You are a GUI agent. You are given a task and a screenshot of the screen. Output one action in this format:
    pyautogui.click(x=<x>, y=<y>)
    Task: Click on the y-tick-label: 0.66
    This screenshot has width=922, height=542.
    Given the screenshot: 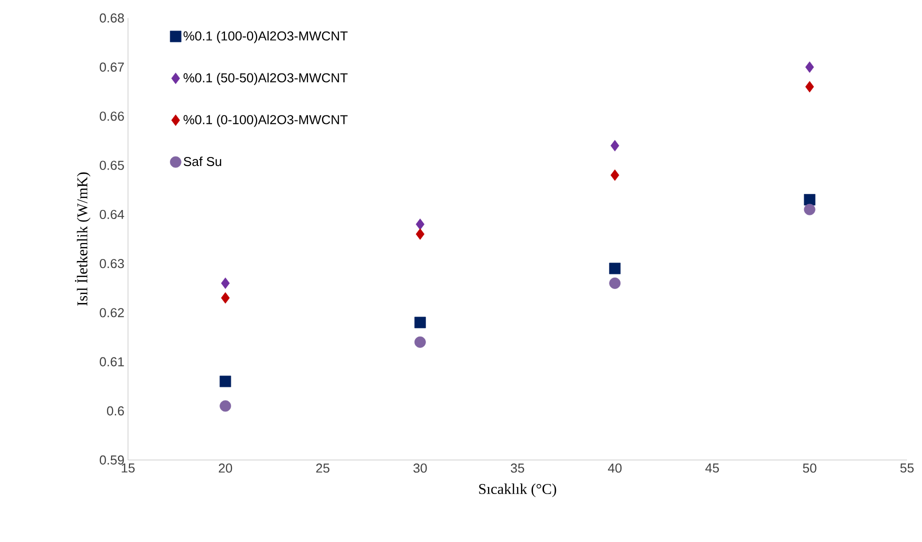 What is the action you would take?
    pyautogui.click(x=112, y=116)
    